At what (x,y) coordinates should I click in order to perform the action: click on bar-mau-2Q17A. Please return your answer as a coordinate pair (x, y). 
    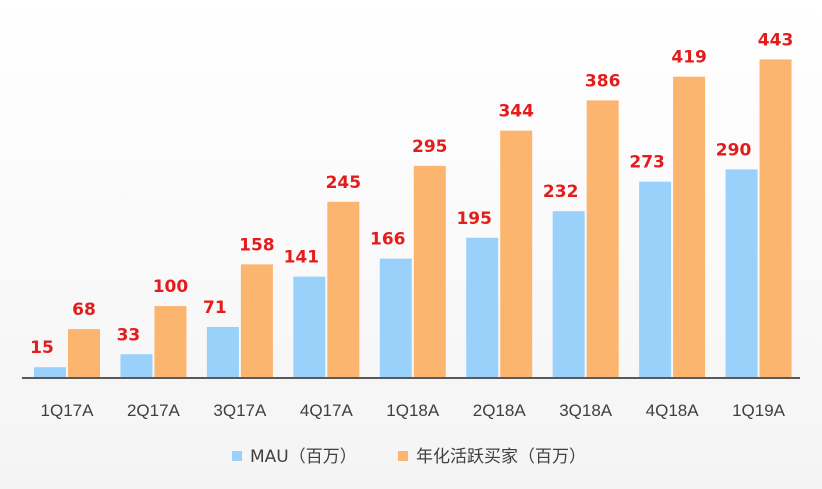
    Looking at the image, I should click on (136, 366).